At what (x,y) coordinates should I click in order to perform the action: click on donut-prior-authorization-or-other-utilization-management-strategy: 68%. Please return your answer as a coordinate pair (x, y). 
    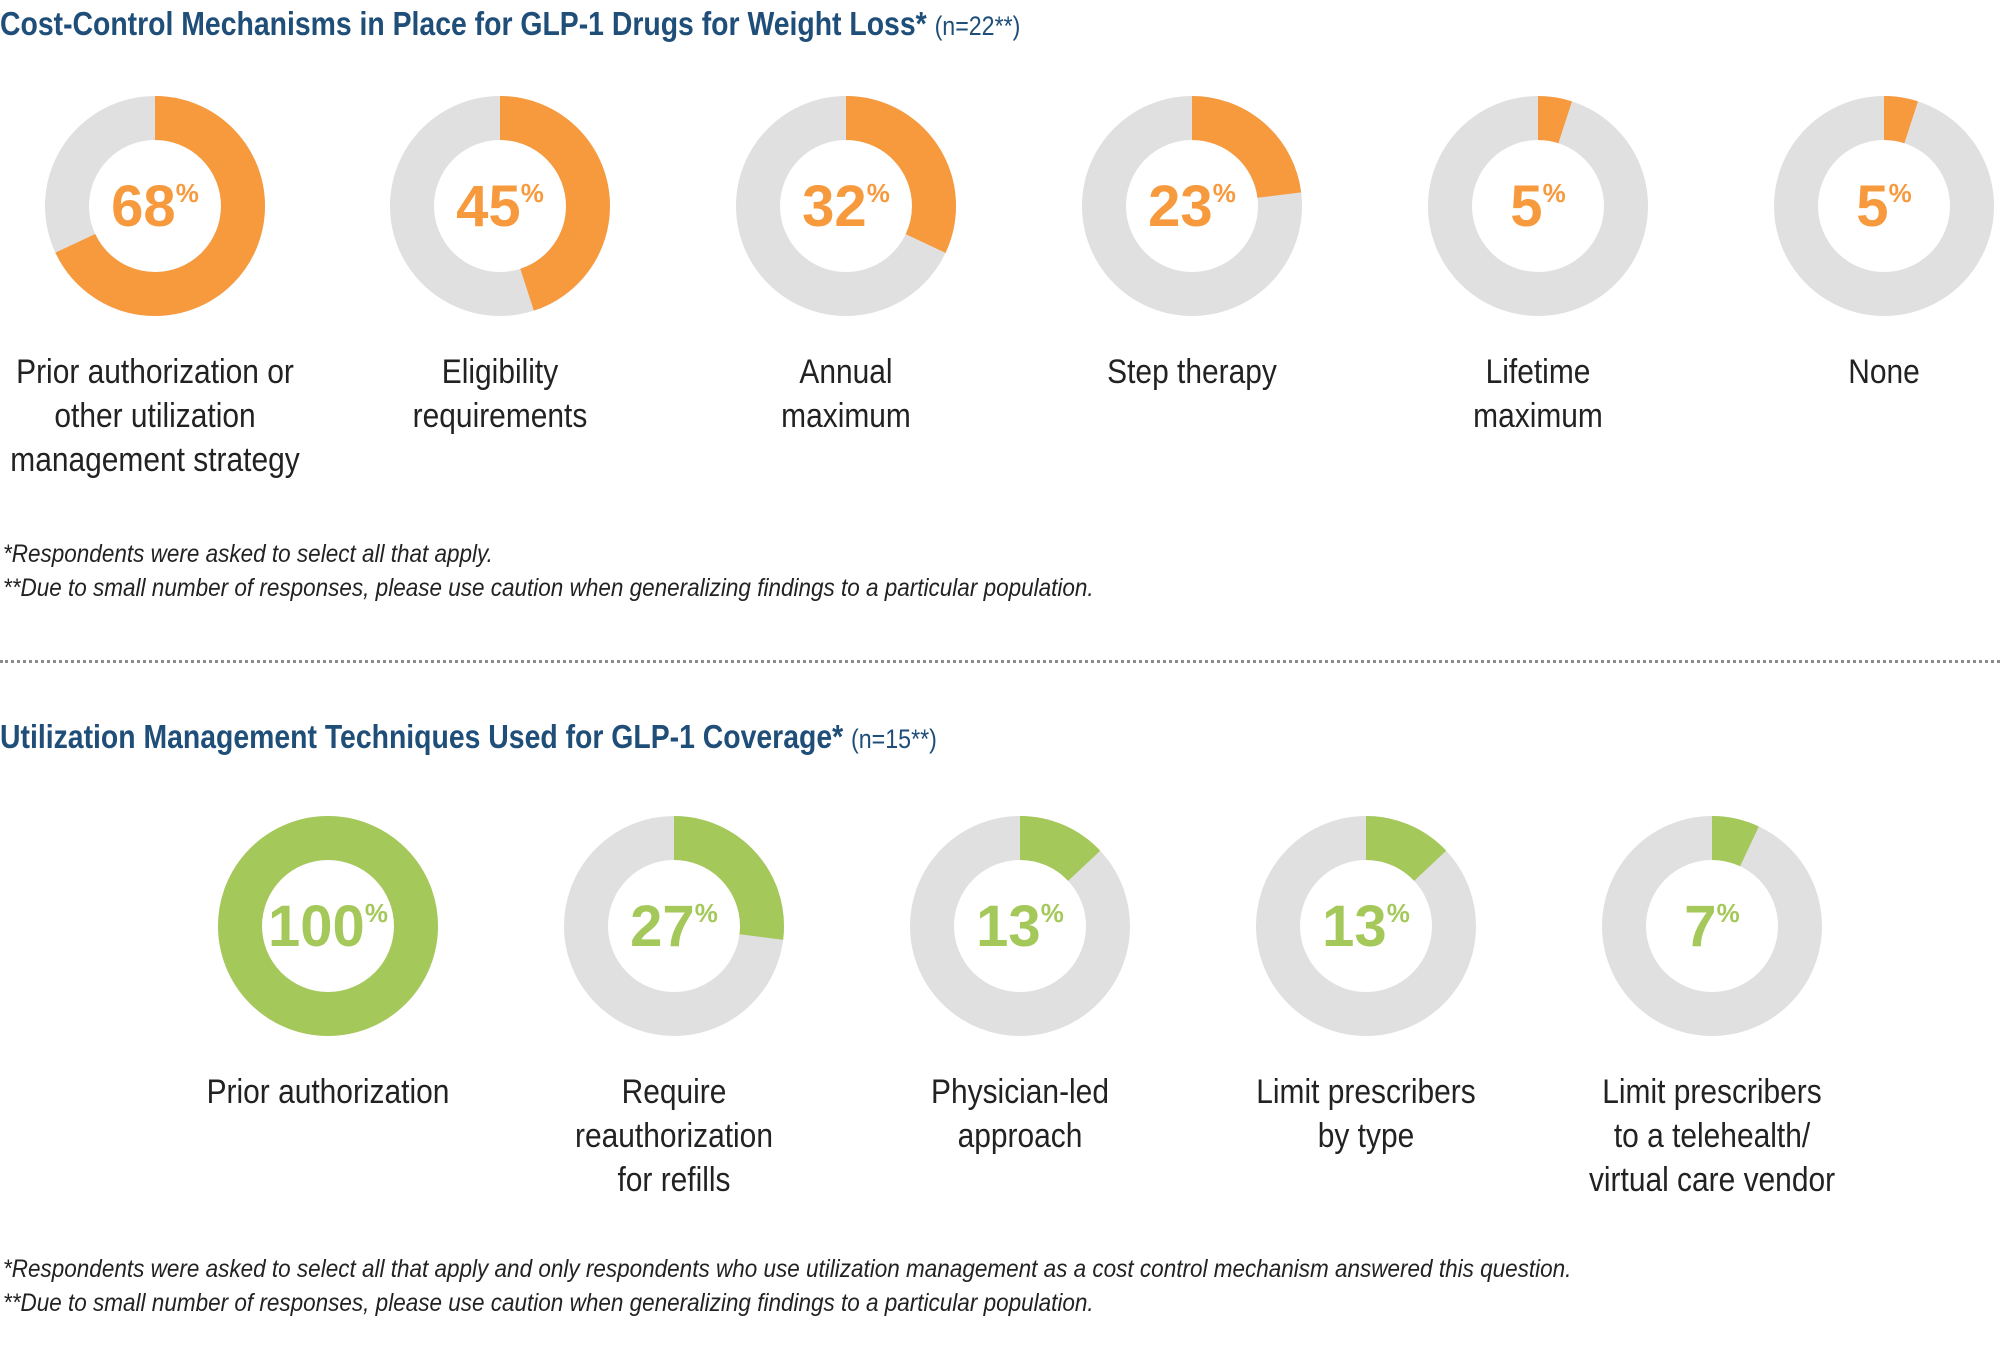
    Looking at the image, I should click on (155, 206).